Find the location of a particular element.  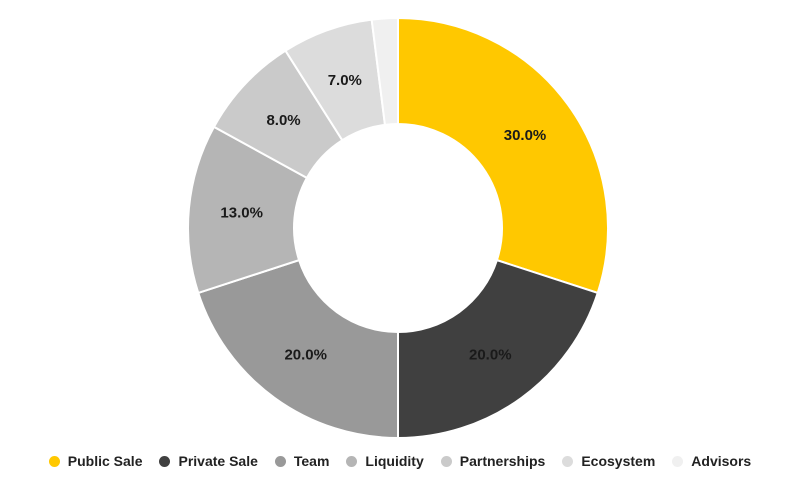

legend-marker-partnerships is located at coordinates (446, 461).